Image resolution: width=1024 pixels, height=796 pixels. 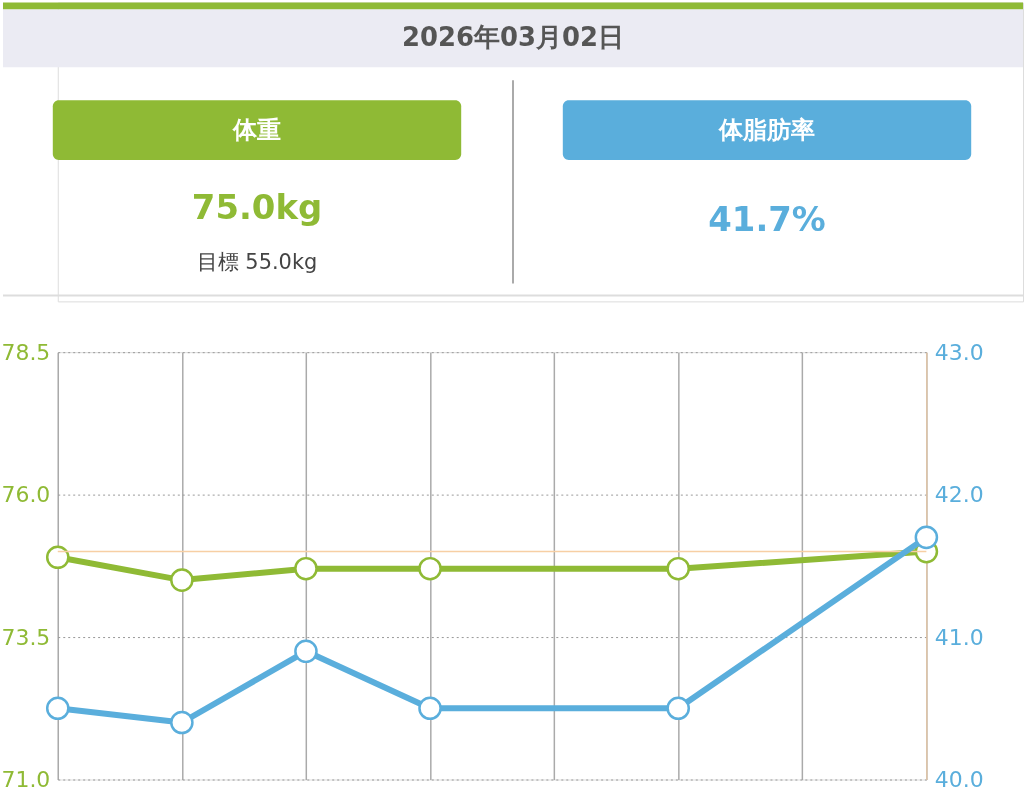 I want to click on text: 体重, so click(x=256, y=130).